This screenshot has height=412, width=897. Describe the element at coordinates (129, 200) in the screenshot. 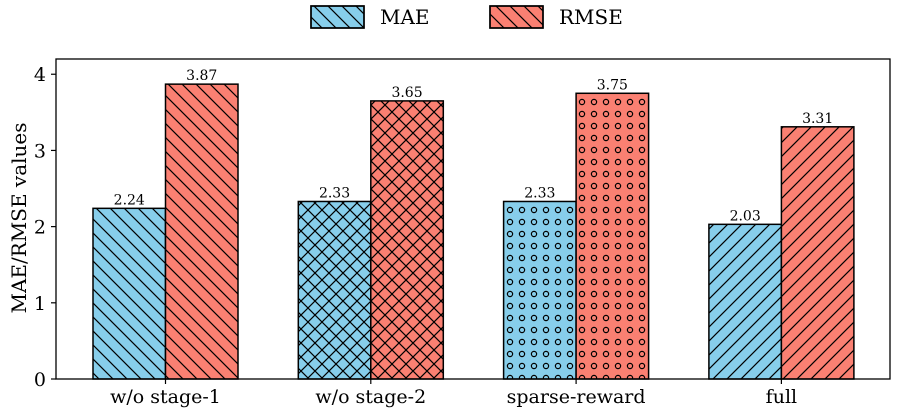

I see `data-label-mae-0: 2.24` at that location.